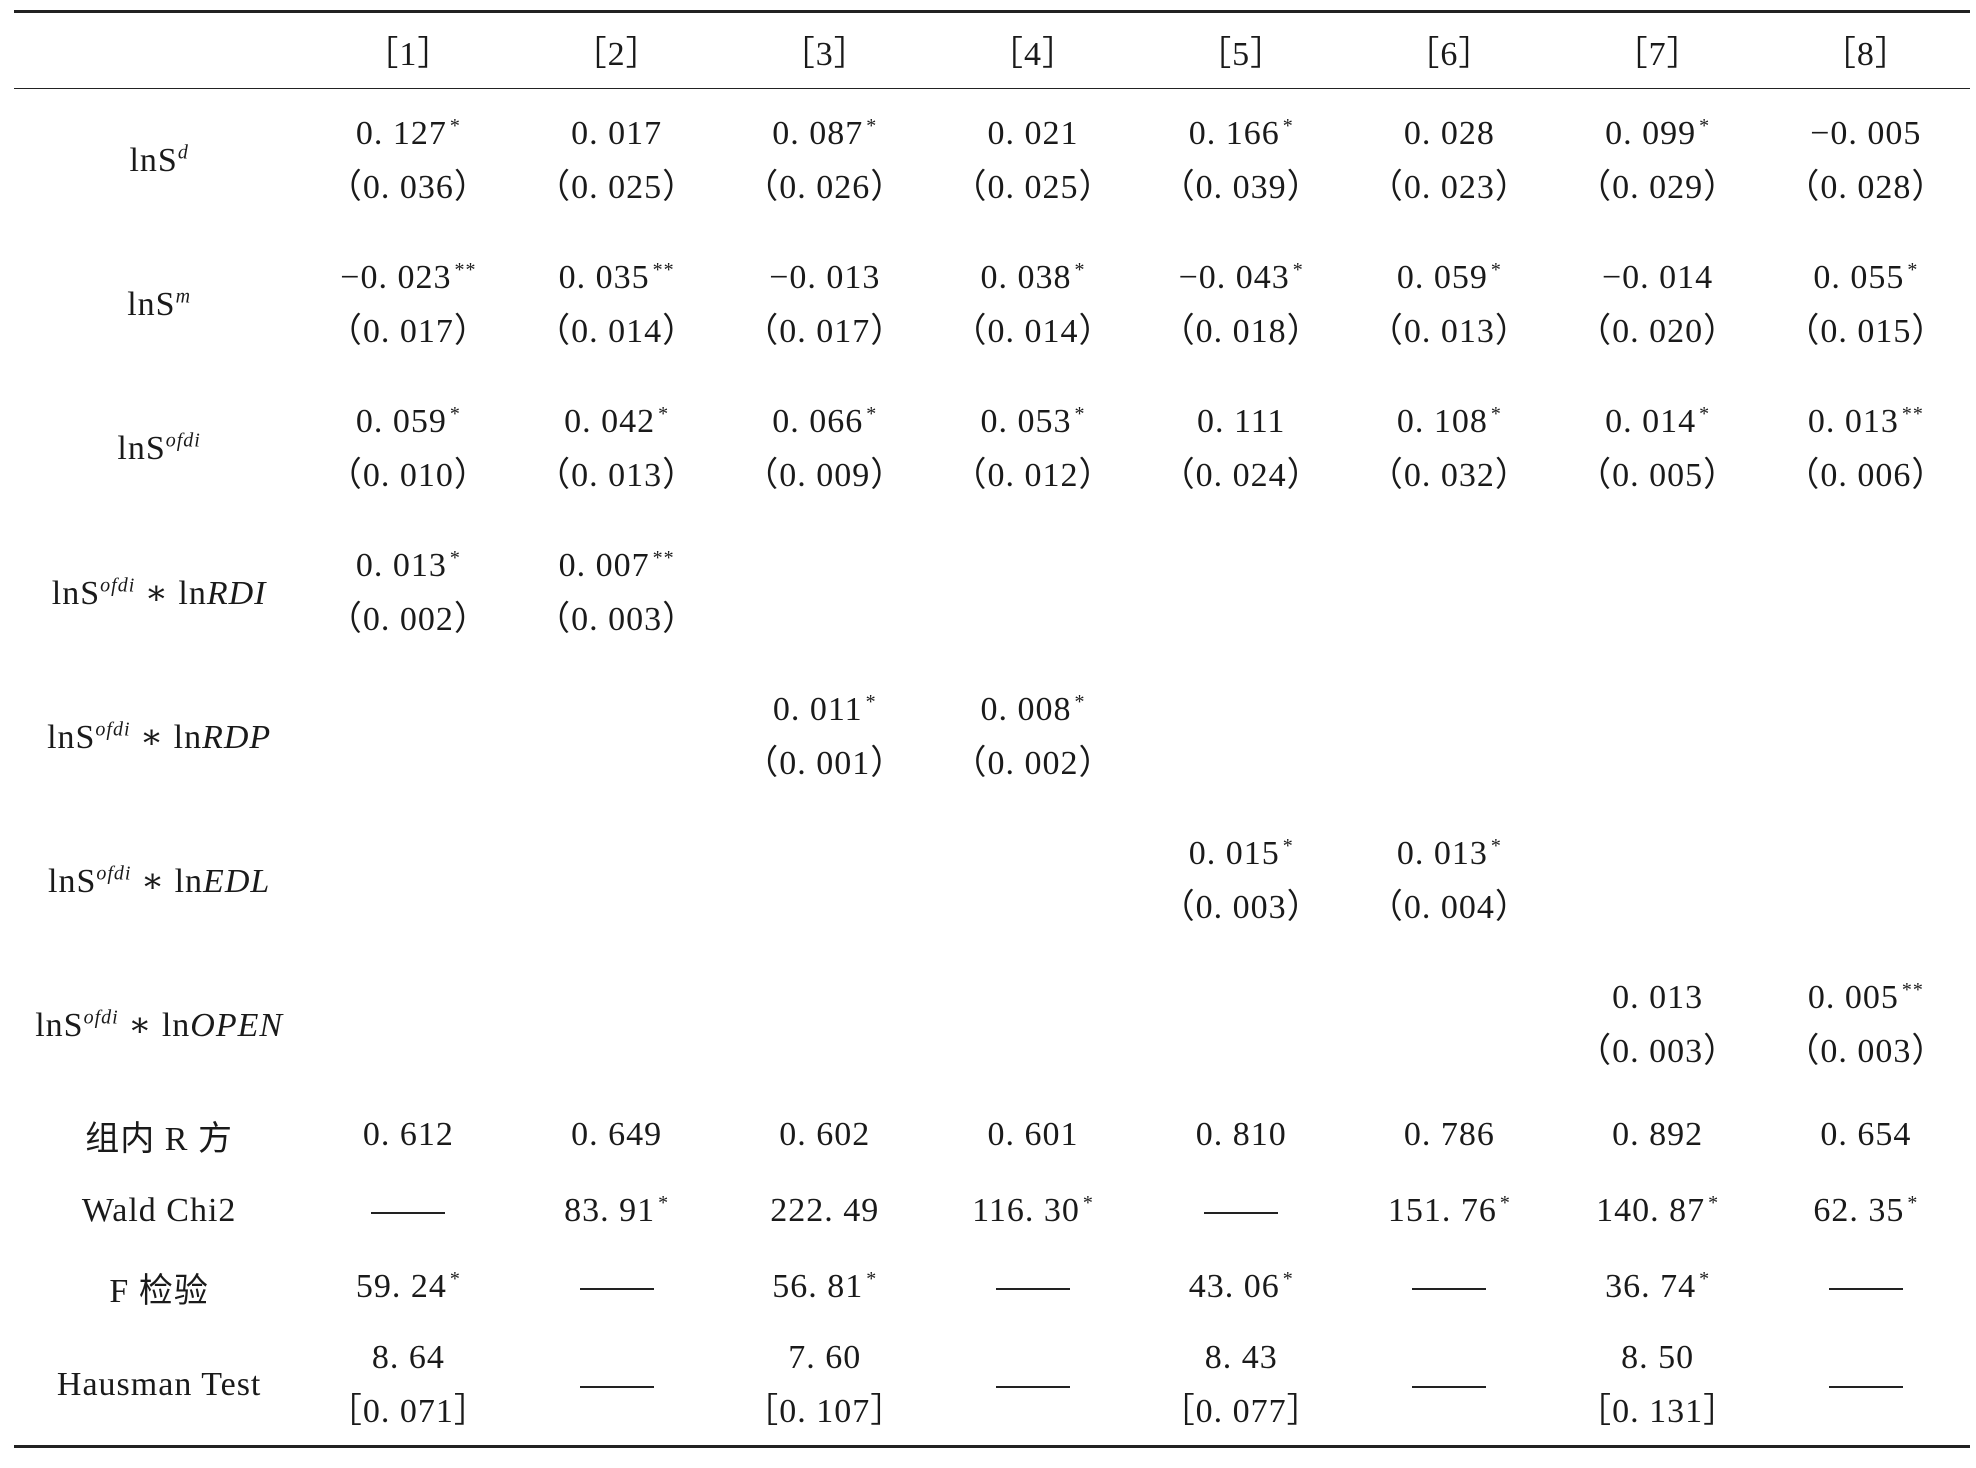 Image resolution: width=1976 pixels, height=1468 pixels. Describe the element at coordinates (825, 1357) in the screenshot. I see `hausman-statistic: 7. 60` at that location.